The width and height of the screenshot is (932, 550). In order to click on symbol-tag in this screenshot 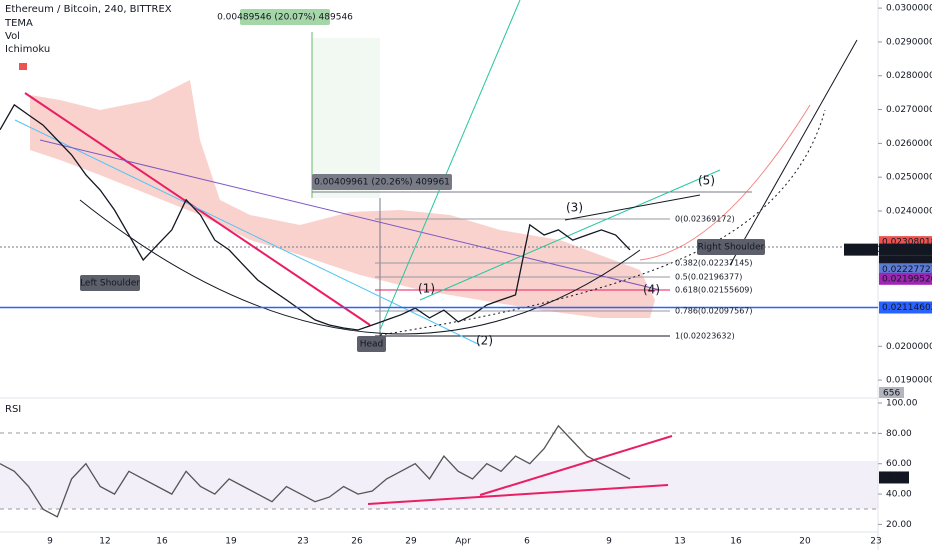, I will do `click(861, 249)`.